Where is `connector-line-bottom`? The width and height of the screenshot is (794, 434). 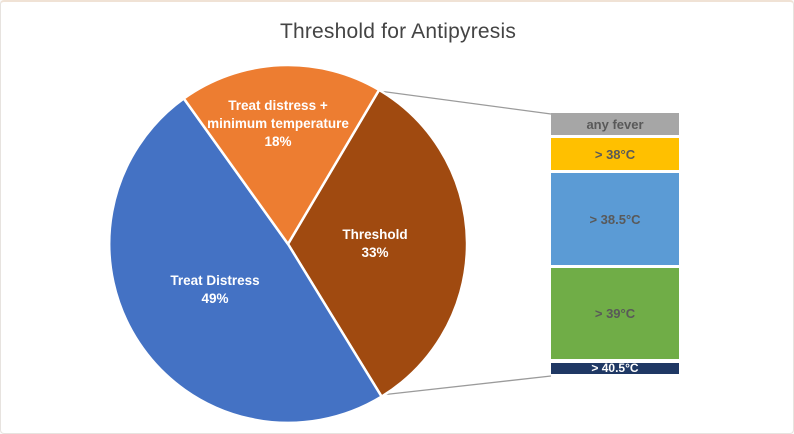 connector-line-bottom is located at coordinates (466, 385).